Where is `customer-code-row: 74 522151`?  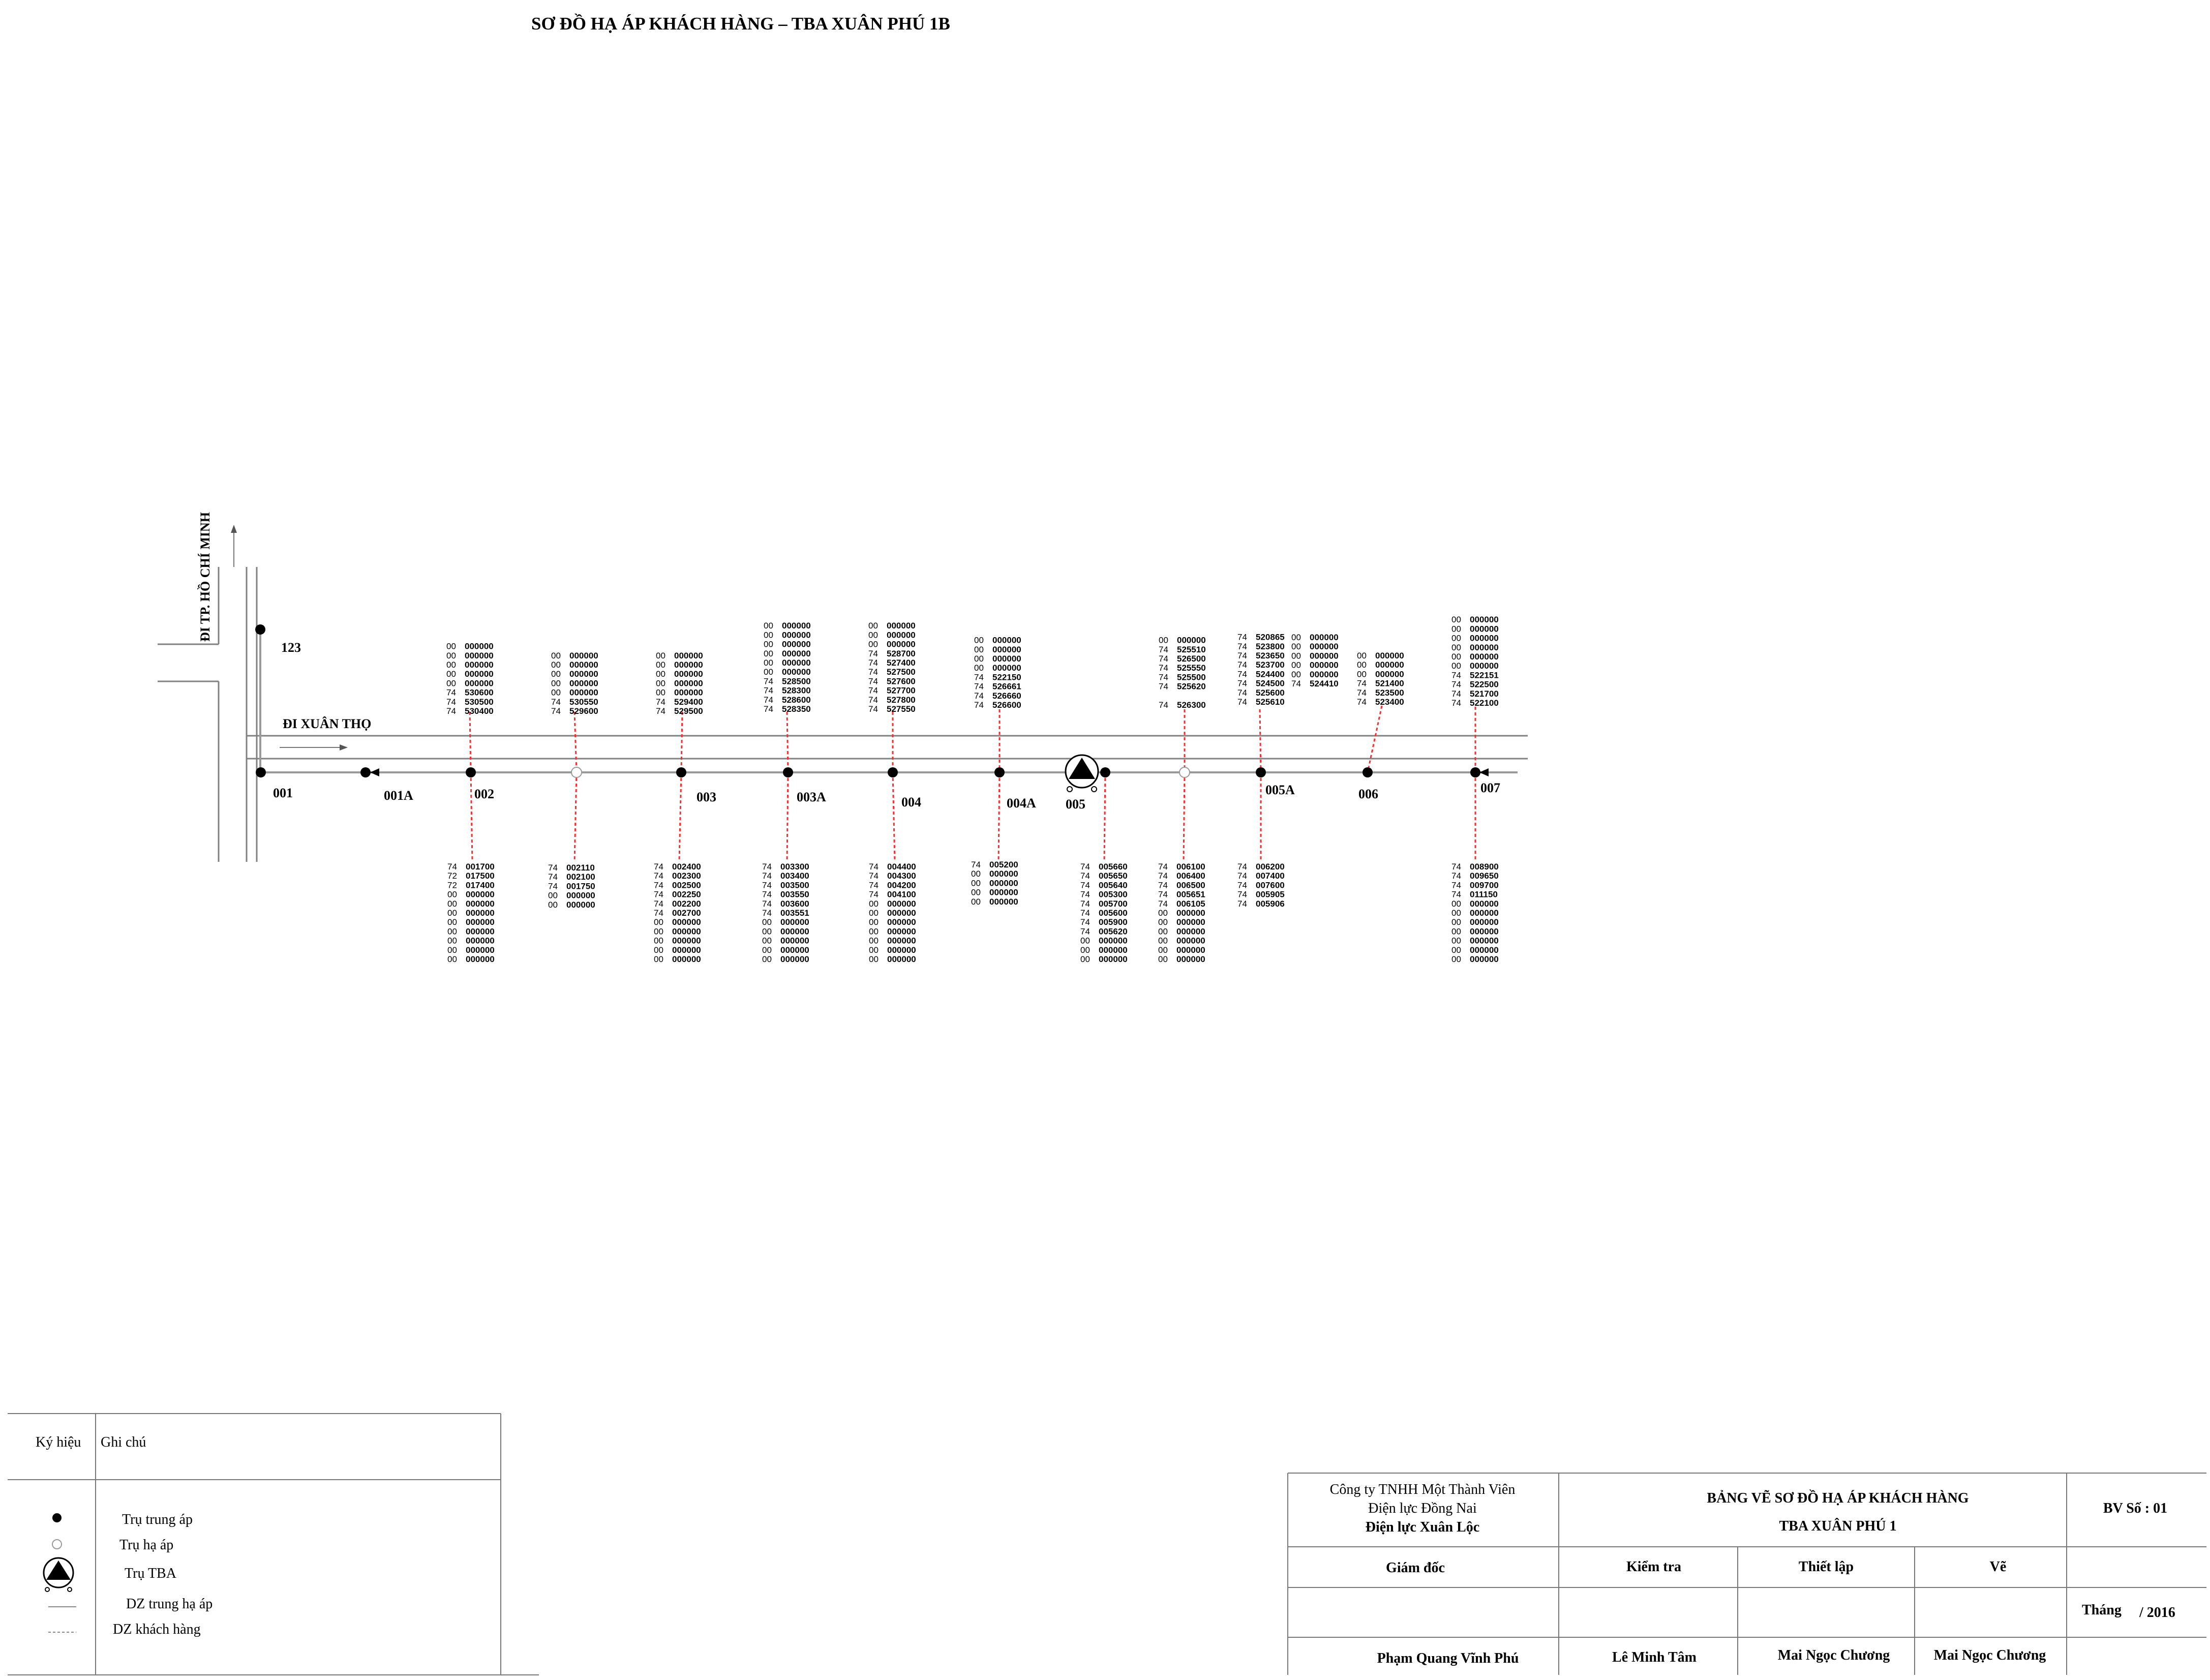
customer-code-row: 74 522151 is located at coordinates (1475, 675).